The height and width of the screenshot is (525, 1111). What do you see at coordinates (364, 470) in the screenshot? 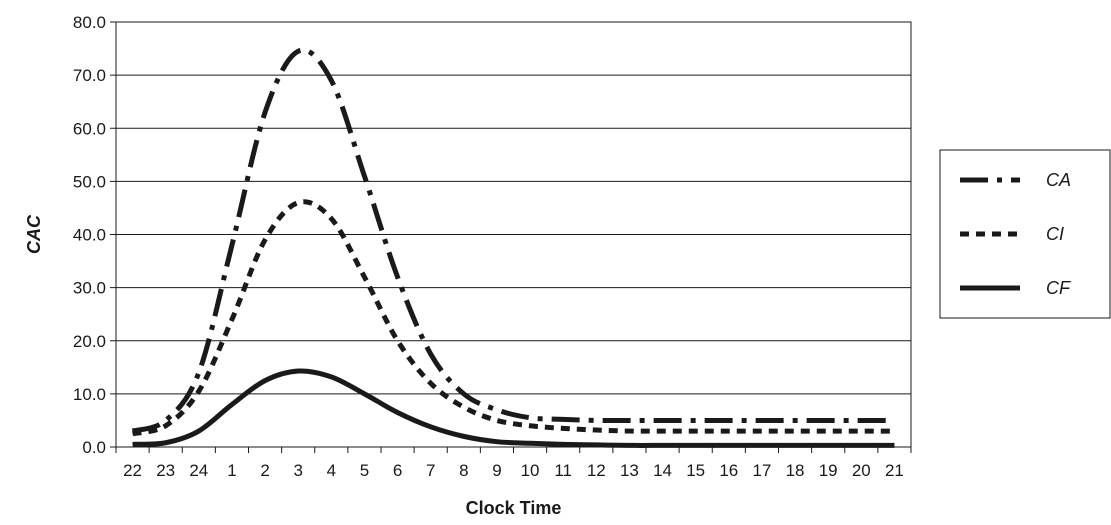
I see `x-tick-label: 5` at bounding box center [364, 470].